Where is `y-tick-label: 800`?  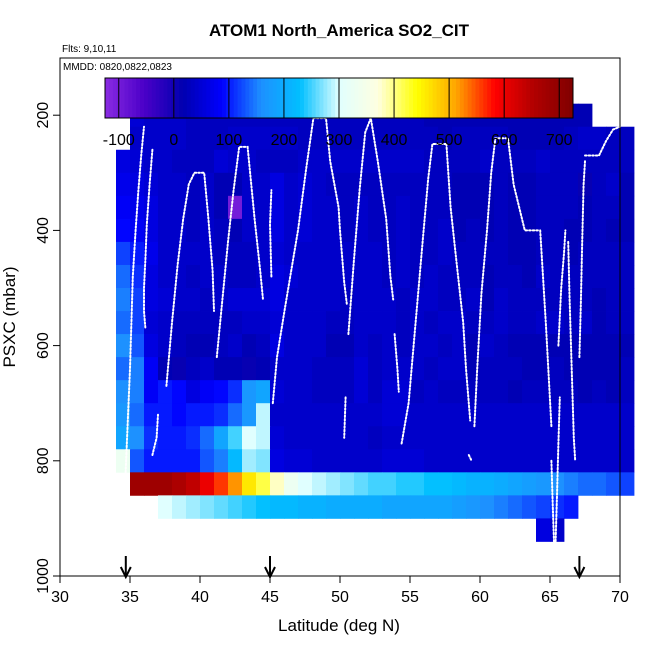
y-tick-label: 800 is located at coordinates (43, 460).